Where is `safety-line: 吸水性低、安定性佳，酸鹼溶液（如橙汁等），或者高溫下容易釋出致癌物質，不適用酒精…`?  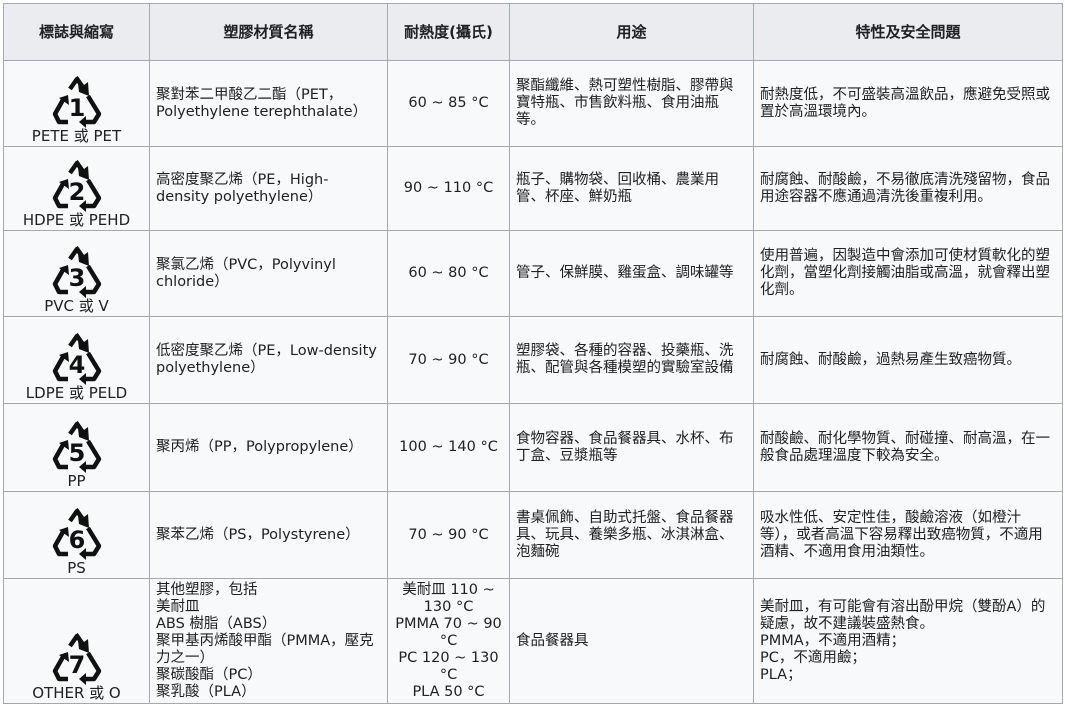 safety-line: 吸水性低、安定性佳，酸鹼溶液（如橙汁等），或者高溫下容易釋出致癌物質，不適用酒精… is located at coordinates (901, 534).